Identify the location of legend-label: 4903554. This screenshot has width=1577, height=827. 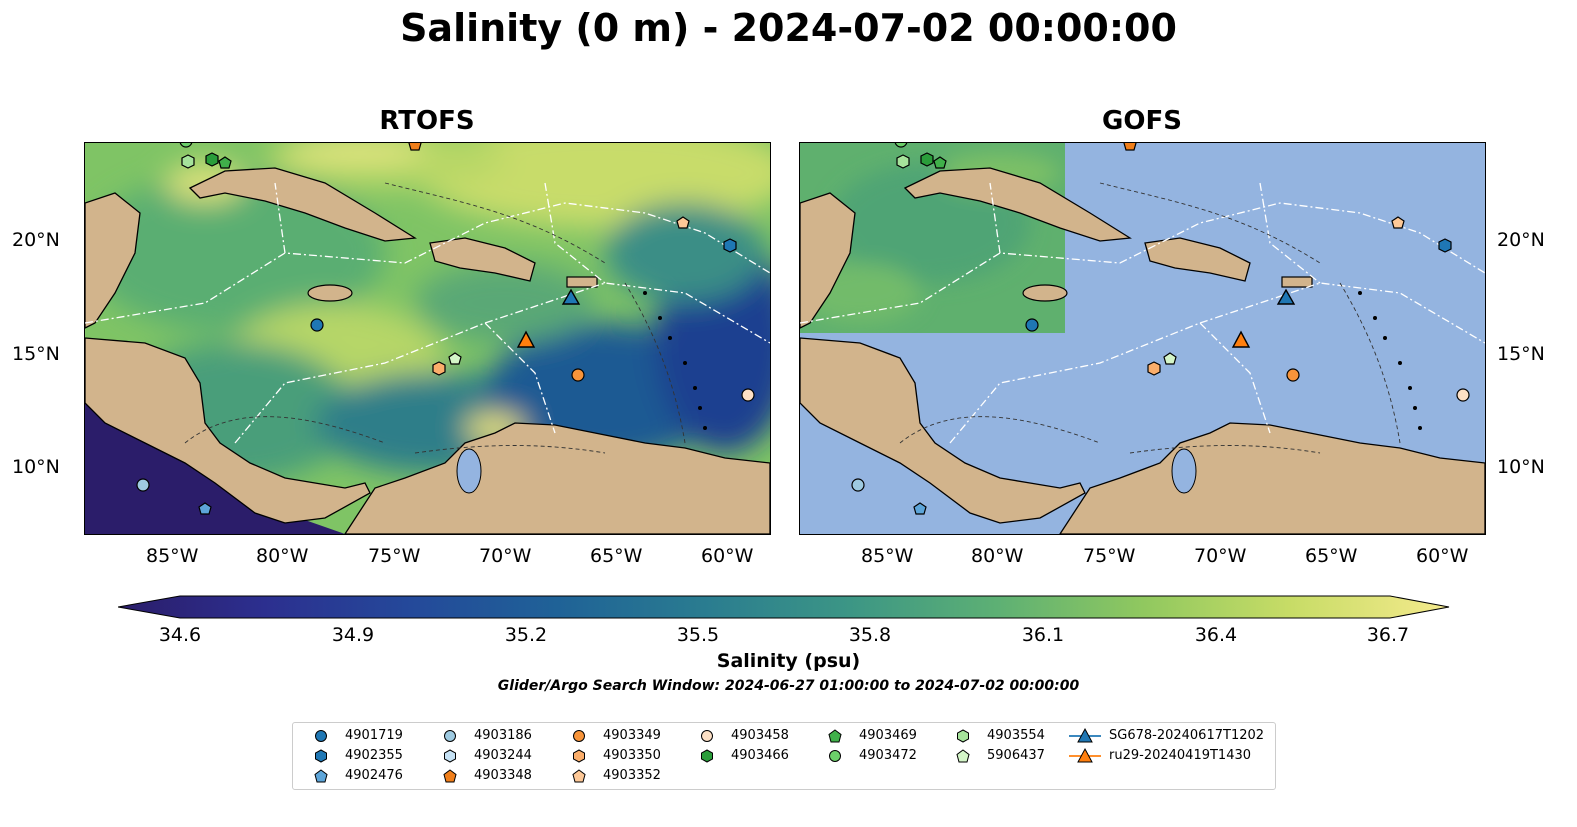
(1016, 735).